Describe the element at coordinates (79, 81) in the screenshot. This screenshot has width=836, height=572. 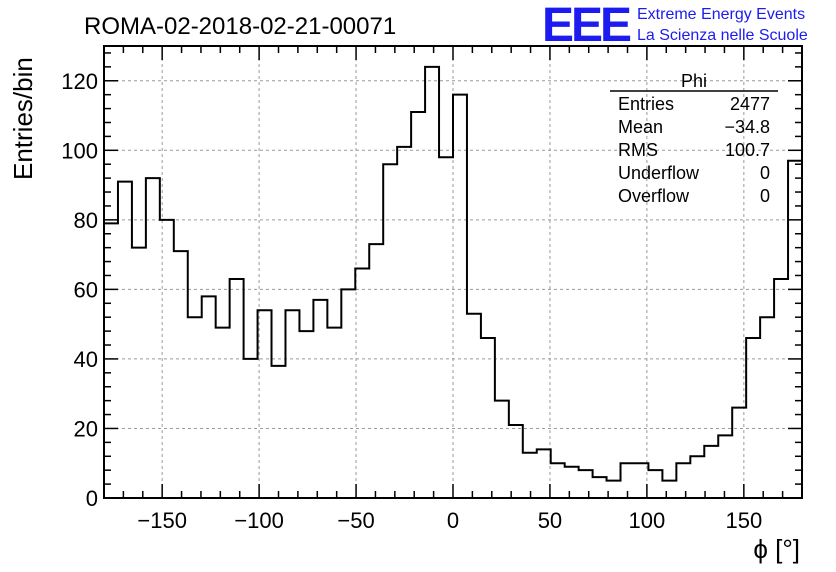
I see `y-tick-label: 120` at that location.